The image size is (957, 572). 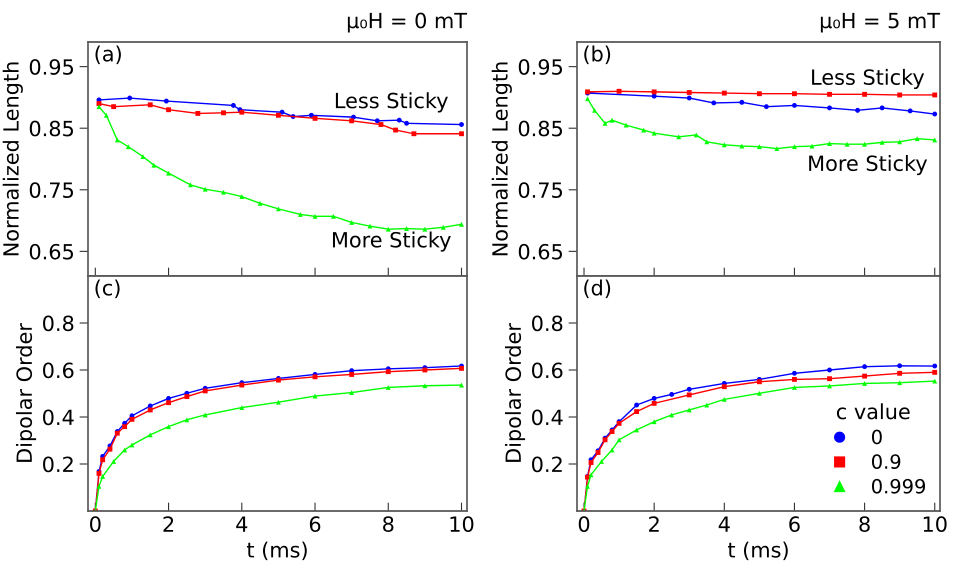 I want to click on annotation: (d), so click(x=597, y=289).